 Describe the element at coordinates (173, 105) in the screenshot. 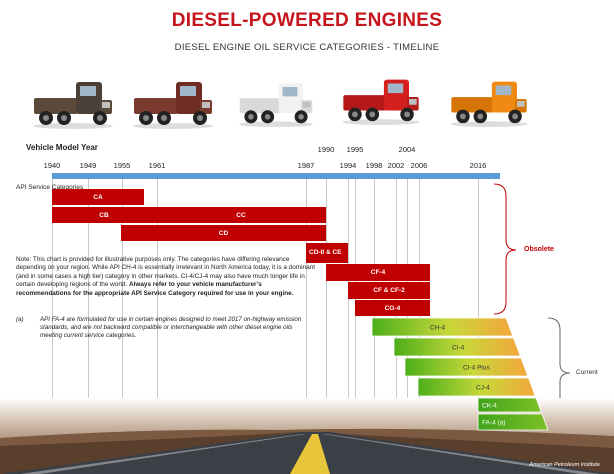

I see `1950s-truck-icon` at that location.